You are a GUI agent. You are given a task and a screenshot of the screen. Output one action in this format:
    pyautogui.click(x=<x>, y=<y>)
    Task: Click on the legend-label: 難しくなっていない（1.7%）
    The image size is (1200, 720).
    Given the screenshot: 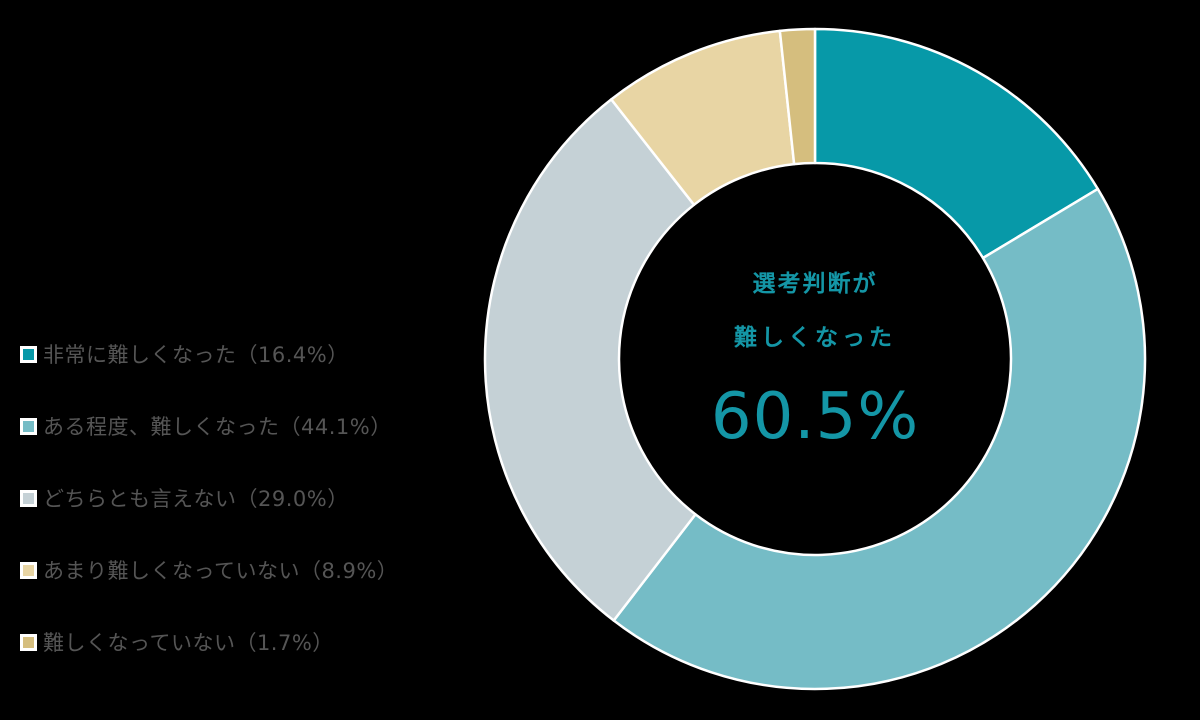 What is the action you would take?
    pyautogui.click(x=188, y=643)
    